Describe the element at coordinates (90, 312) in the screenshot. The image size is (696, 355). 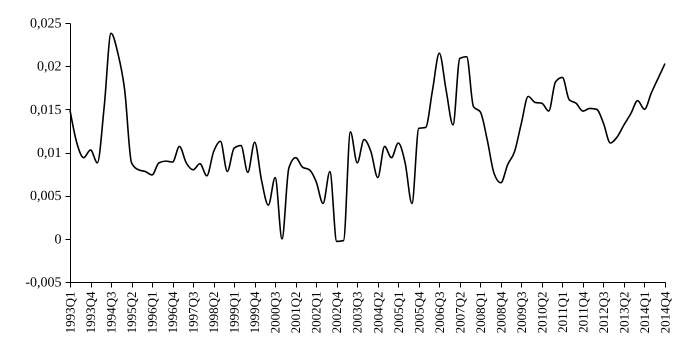
I see `x-tick-label: 1993Q4` at that location.